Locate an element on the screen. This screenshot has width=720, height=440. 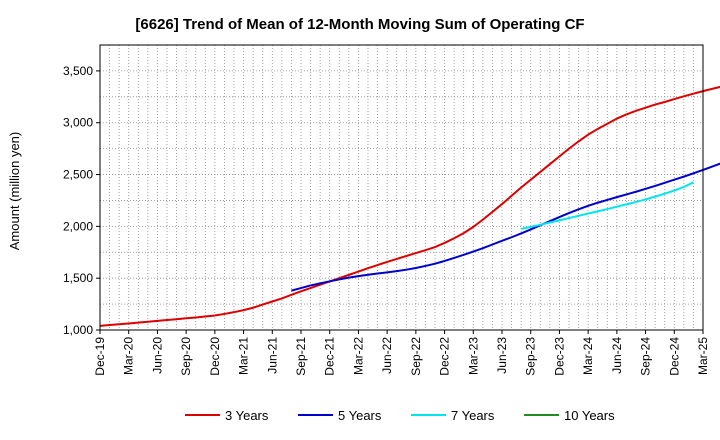
legend-label: 10 Years is located at coordinates (589, 415).